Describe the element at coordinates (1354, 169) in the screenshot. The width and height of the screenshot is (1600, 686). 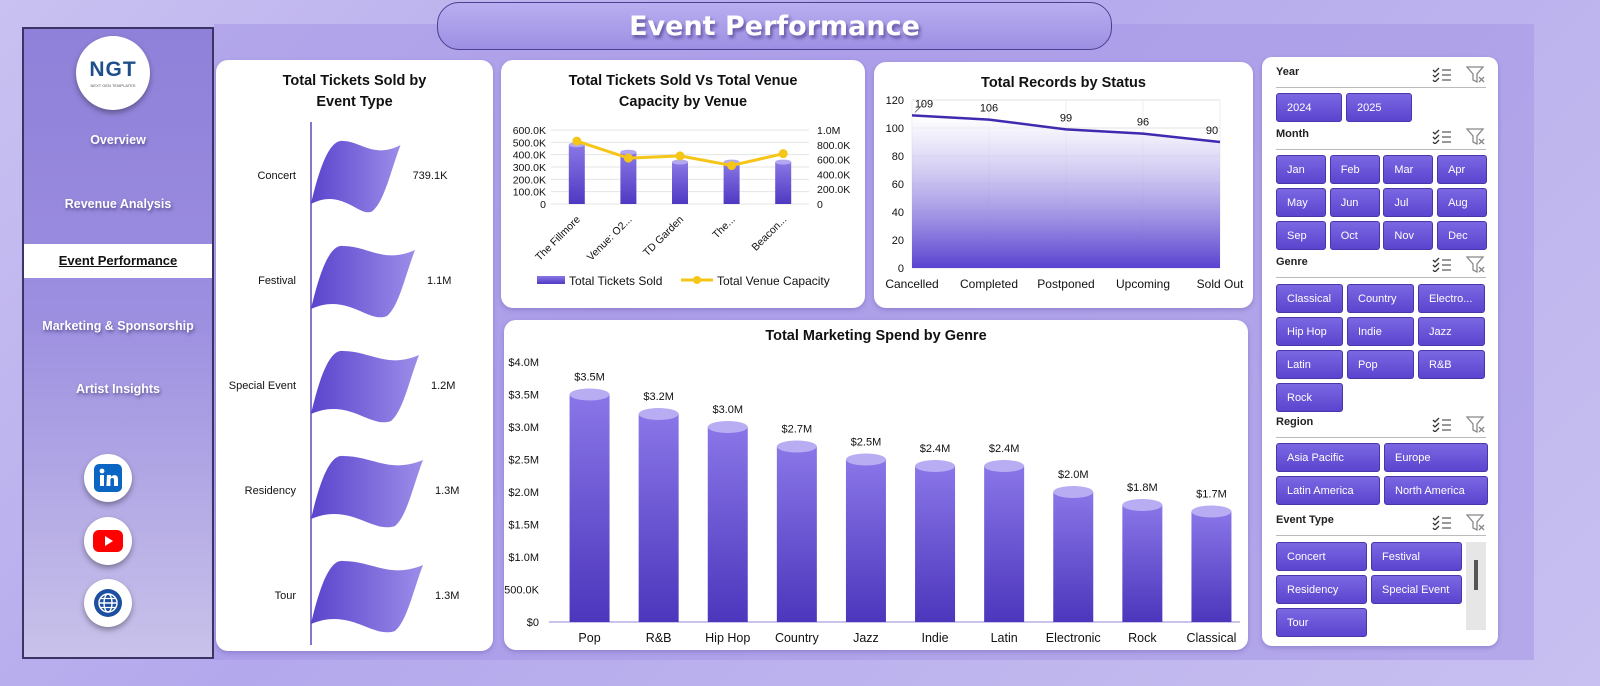
I see `month-slicer-option: Feb` at that location.